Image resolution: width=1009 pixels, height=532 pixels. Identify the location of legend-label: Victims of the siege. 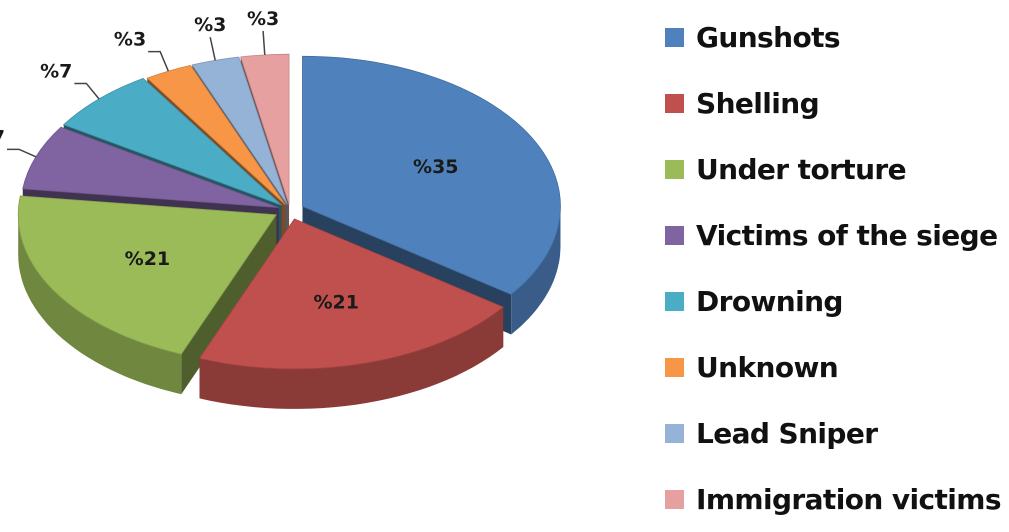
(847, 235).